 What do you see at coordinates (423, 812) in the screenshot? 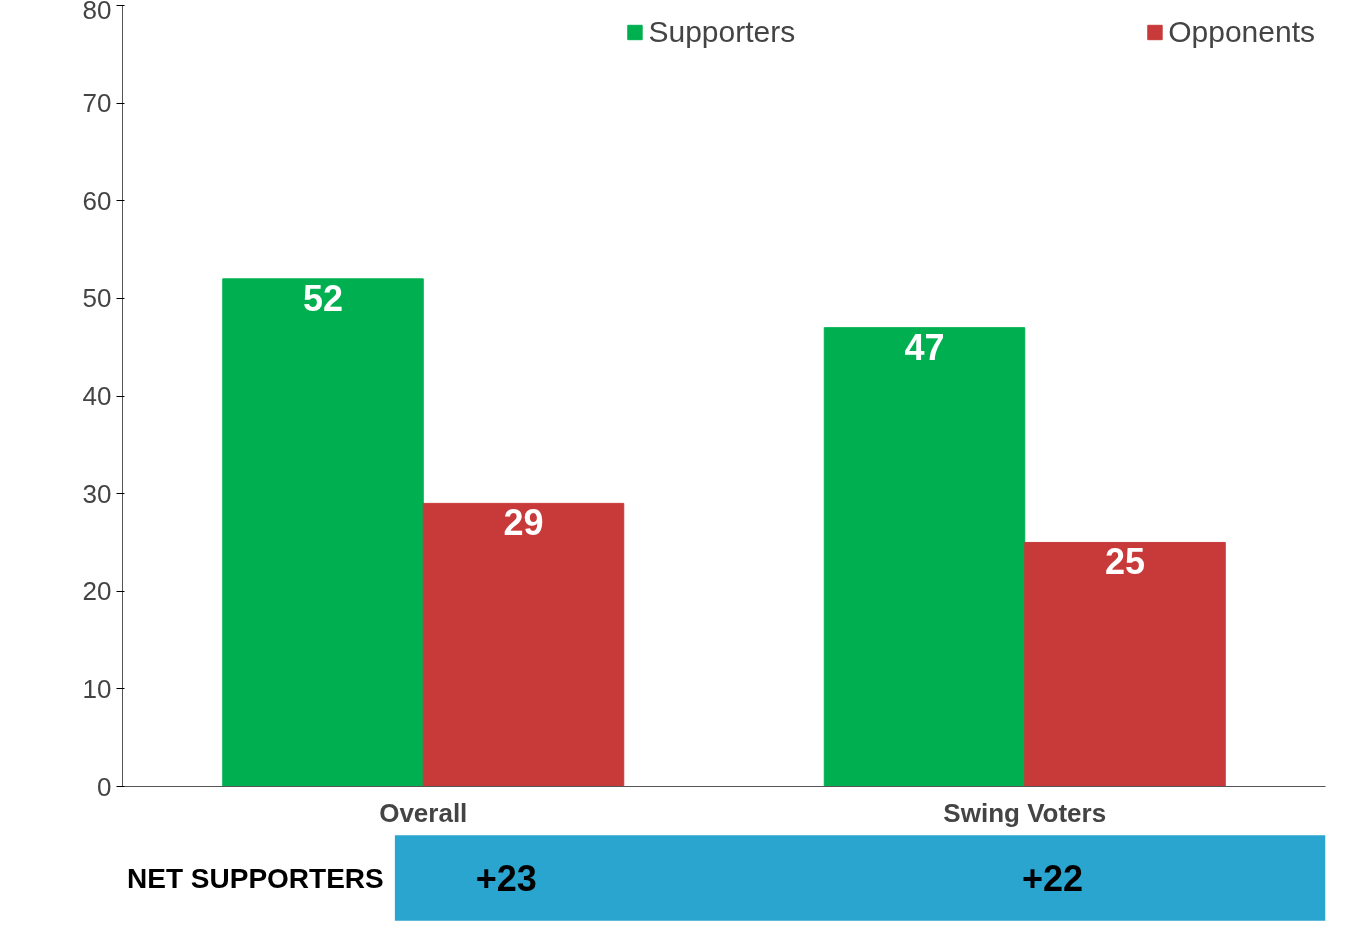
I see `x-tick-label: Overall` at bounding box center [423, 812].